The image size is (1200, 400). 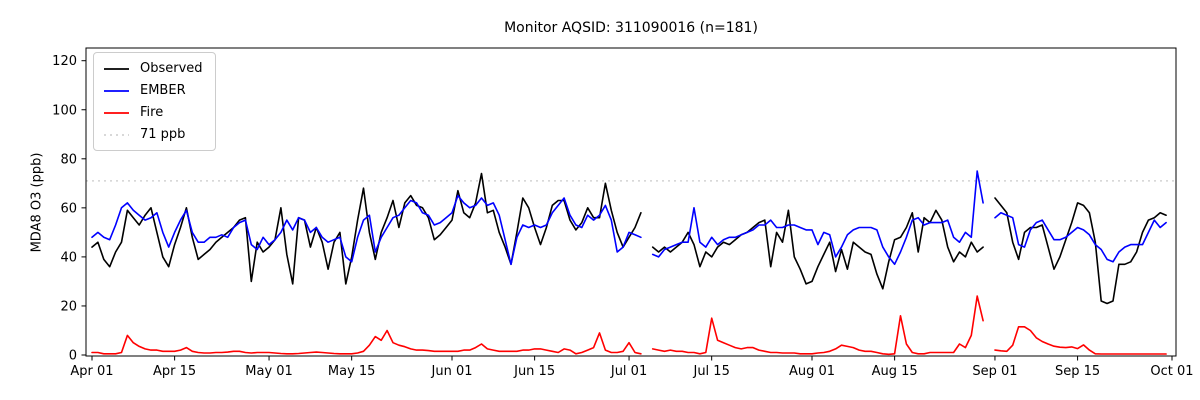 I want to click on y-tick-label: 100, so click(x=64, y=110).